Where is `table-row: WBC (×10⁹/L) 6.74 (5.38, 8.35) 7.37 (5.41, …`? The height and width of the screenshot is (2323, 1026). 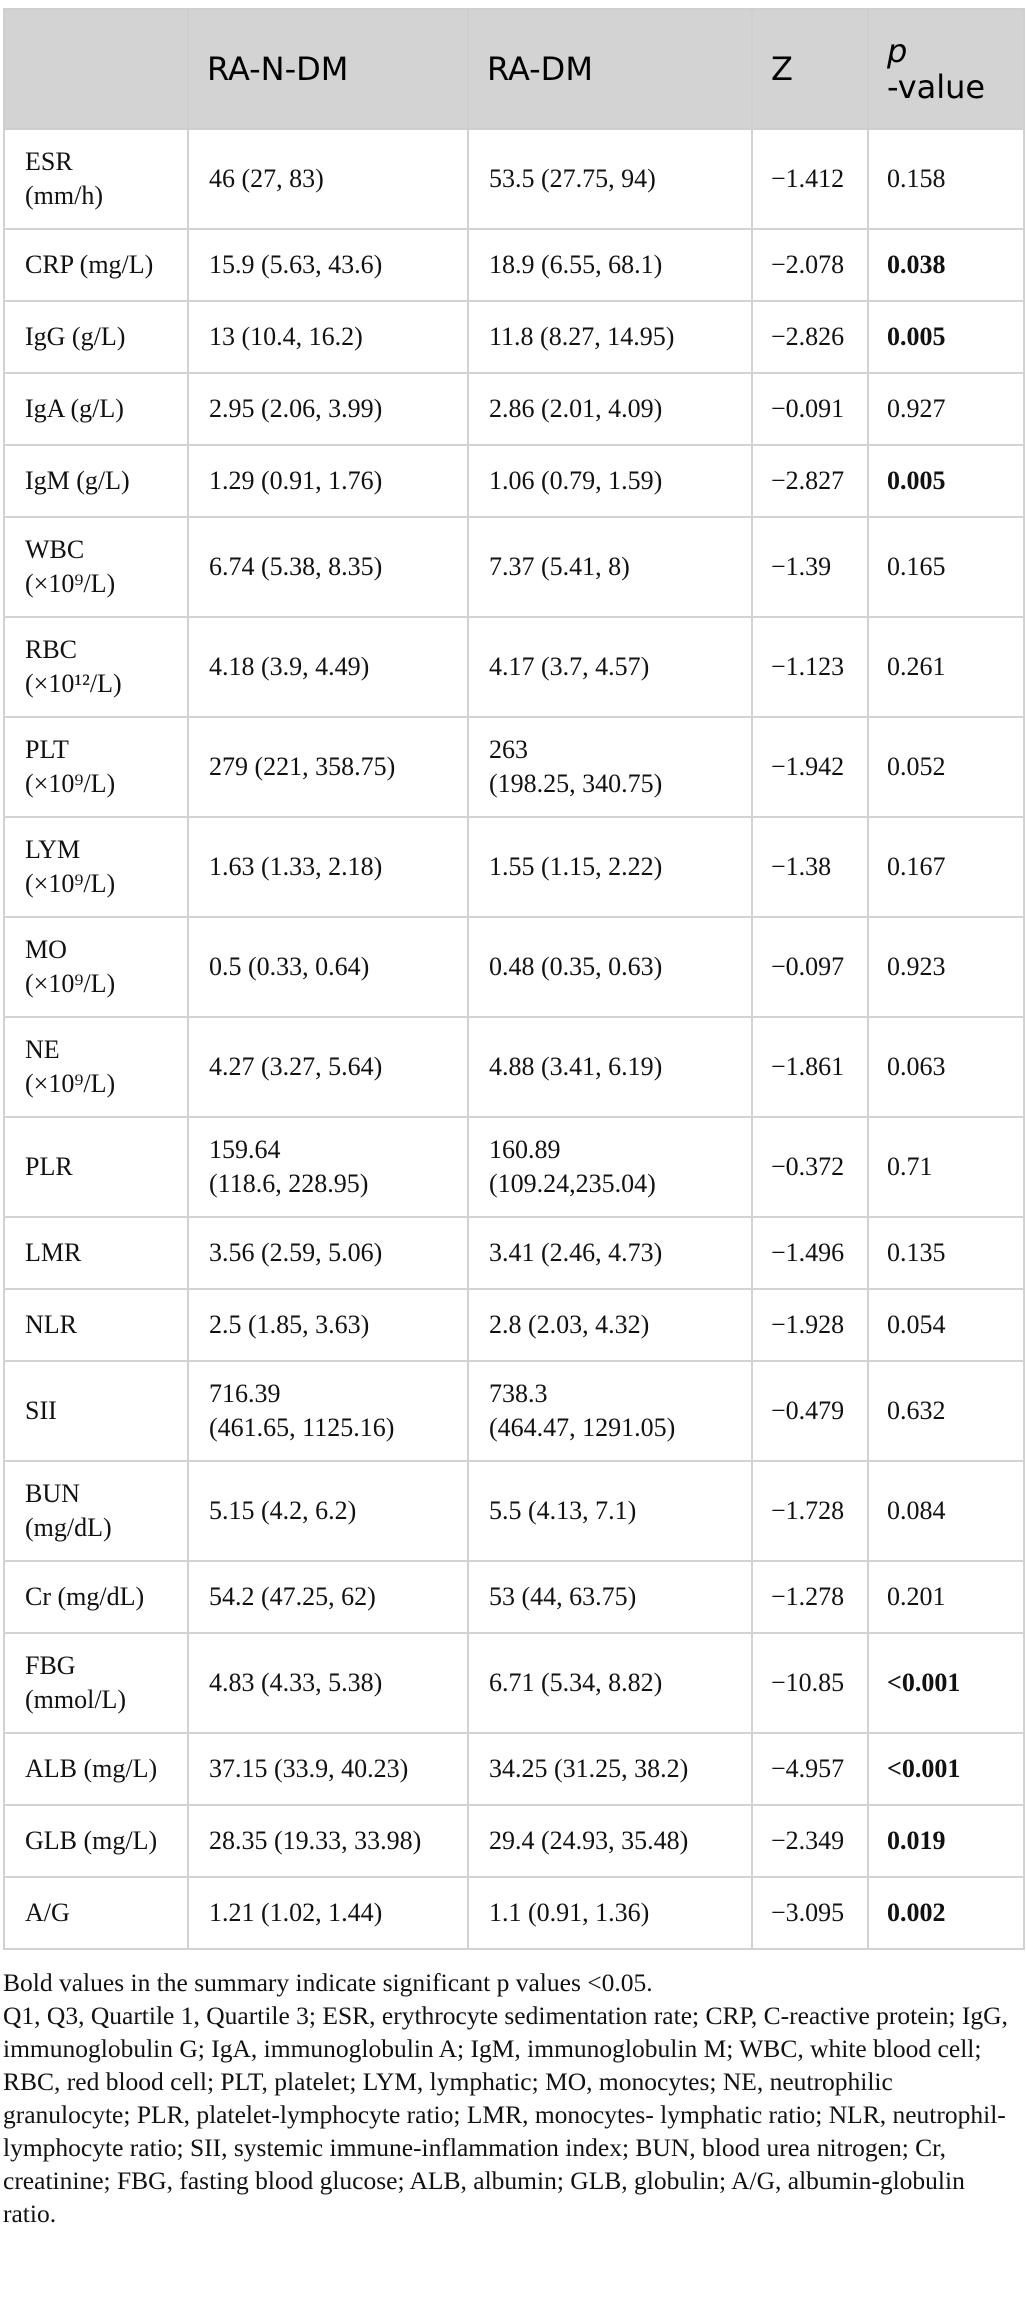 table-row: WBC (×10⁹/L) 6.74 (5.38, 8.35) 7.37 (5.41, … is located at coordinates (514, 567).